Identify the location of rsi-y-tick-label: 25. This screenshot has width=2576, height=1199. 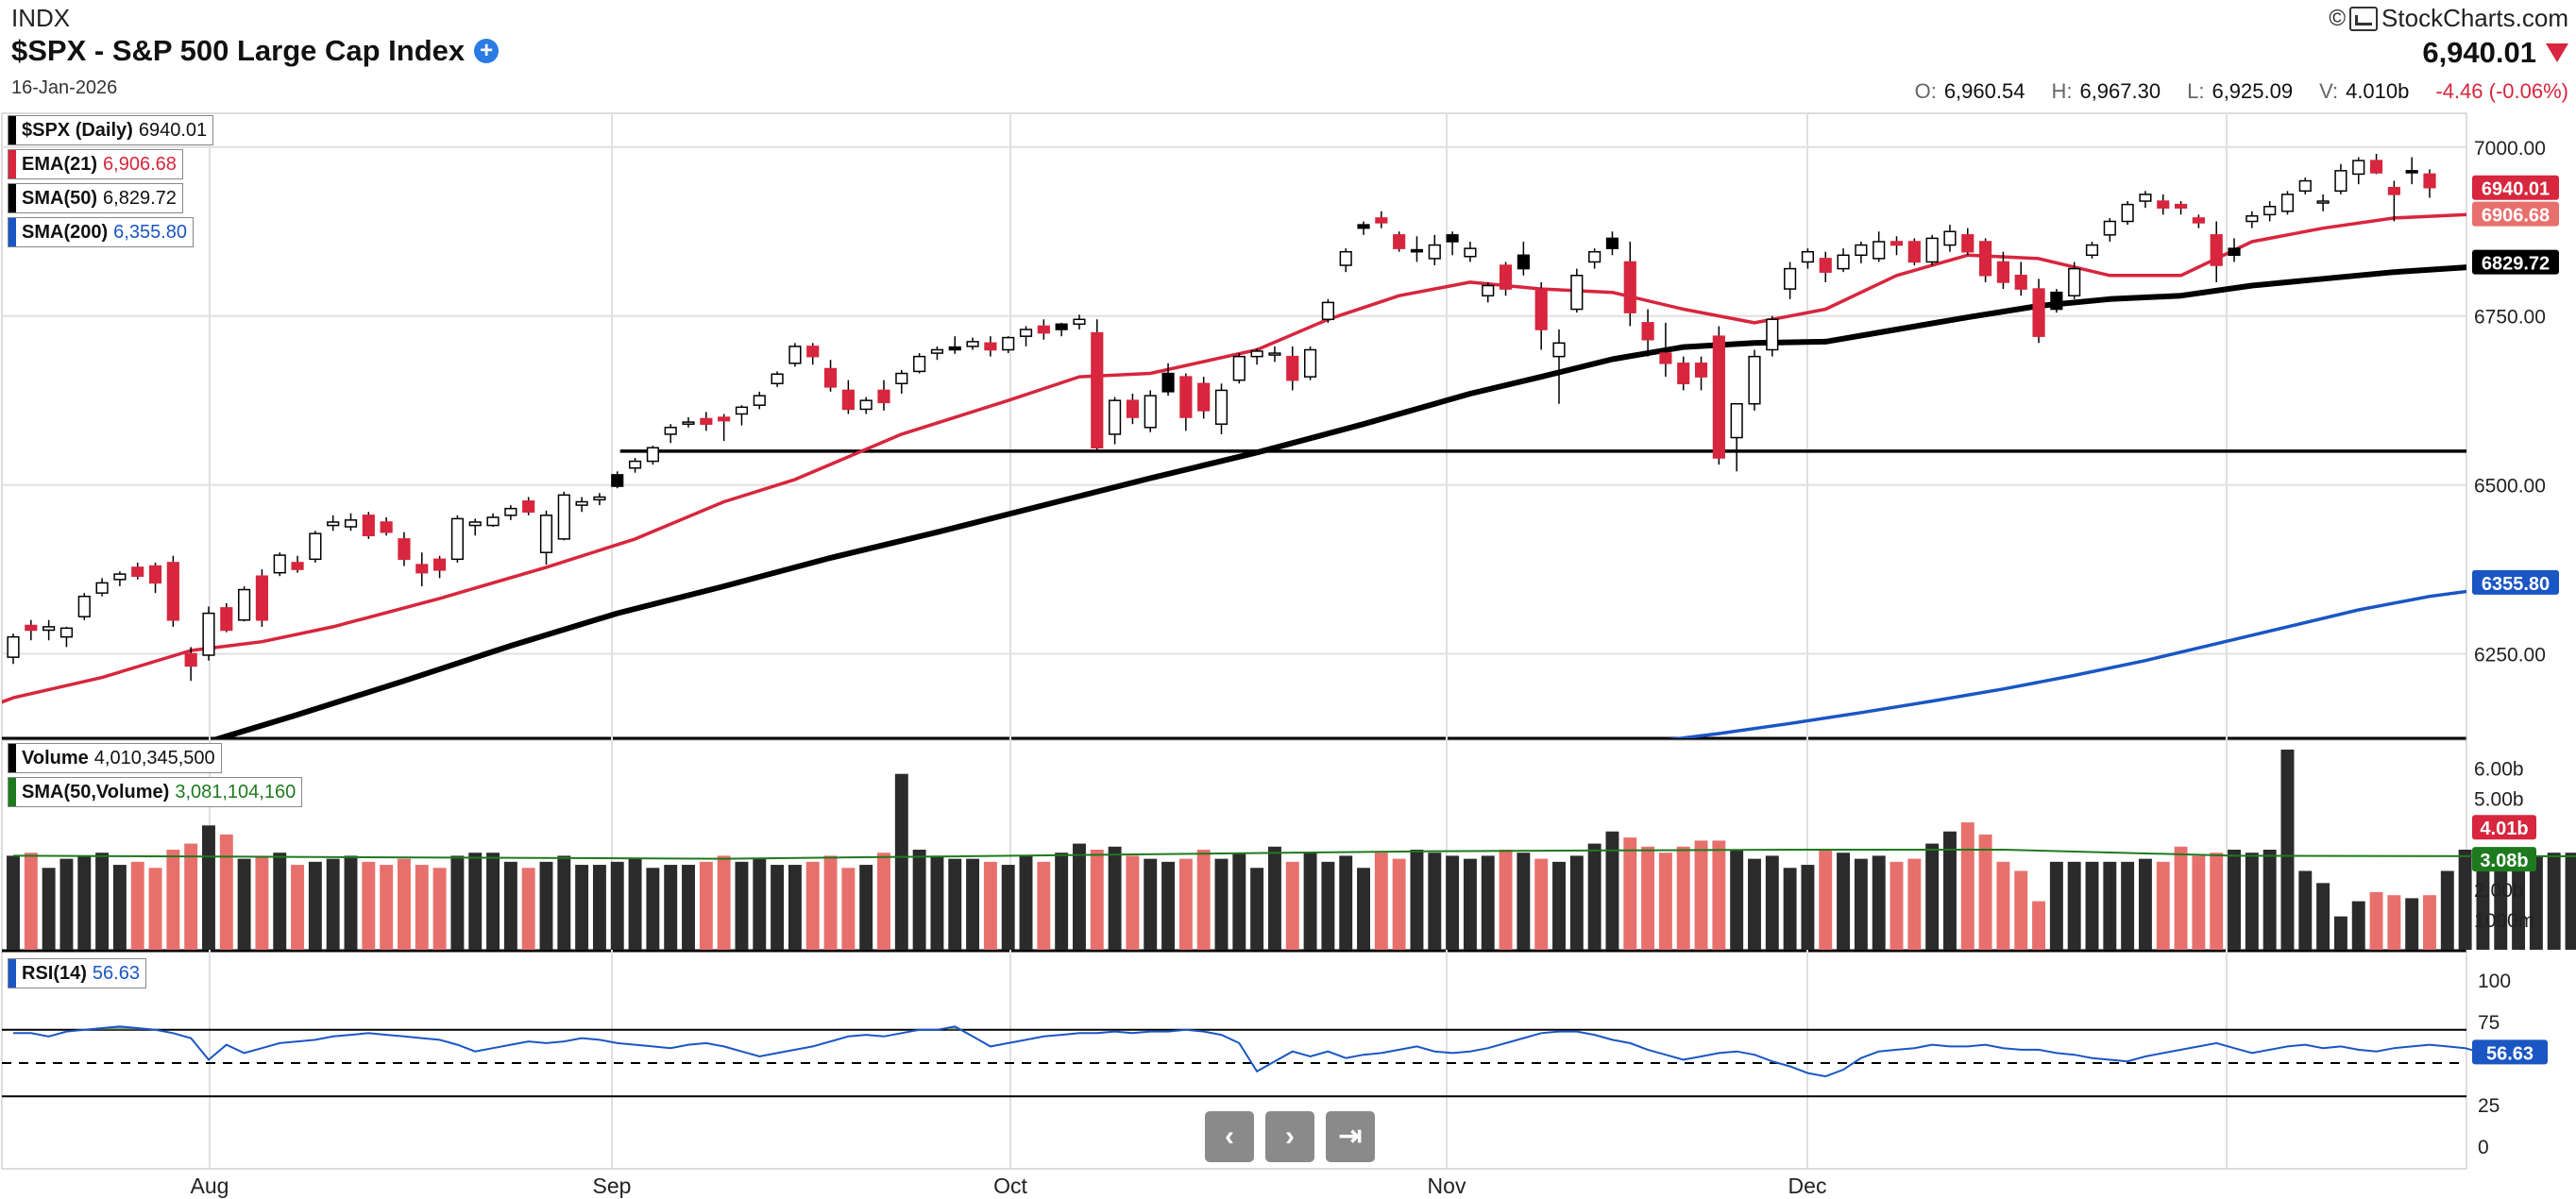
(2489, 1106).